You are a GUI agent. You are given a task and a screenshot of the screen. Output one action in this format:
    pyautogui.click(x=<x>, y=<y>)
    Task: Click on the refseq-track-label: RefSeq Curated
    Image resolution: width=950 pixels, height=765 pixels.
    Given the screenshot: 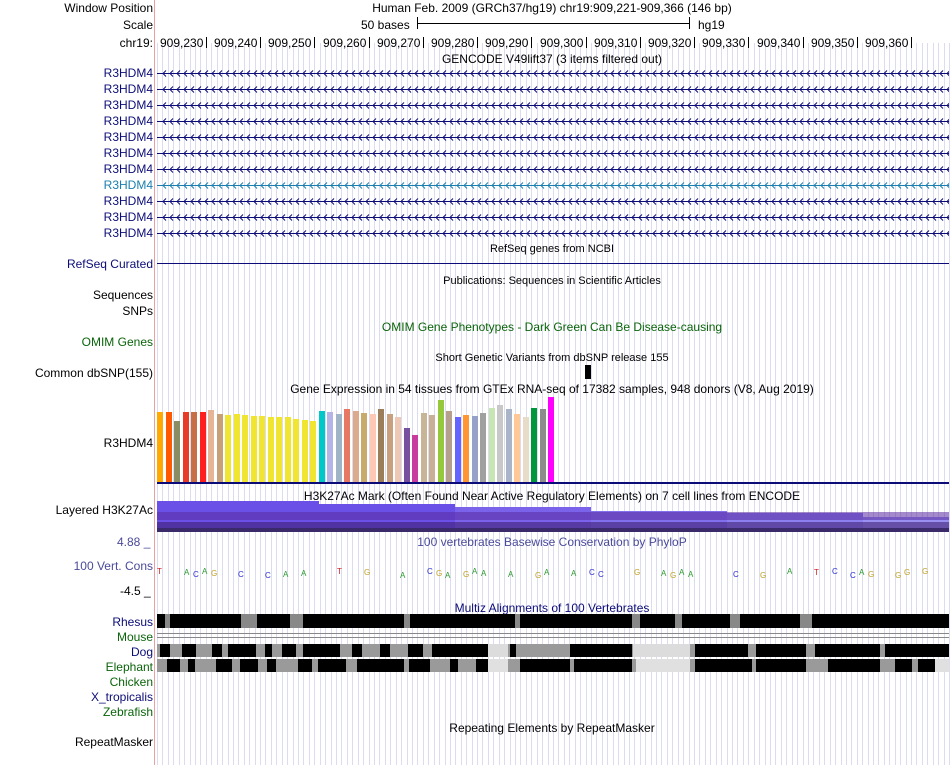 What is the action you would take?
    pyautogui.click(x=109, y=264)
    